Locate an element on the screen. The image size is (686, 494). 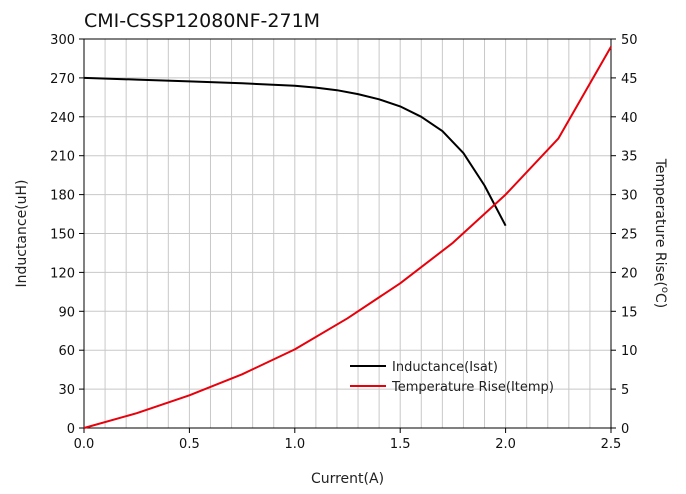
y2-tick-label: 35 is located at coordinates (629, 157).